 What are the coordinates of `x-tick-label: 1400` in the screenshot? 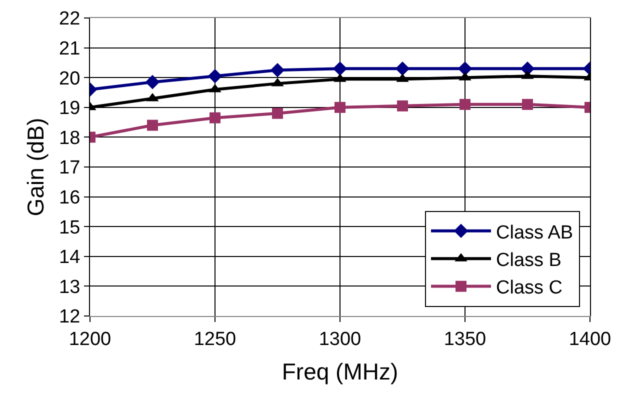 It's located at (590, 339).